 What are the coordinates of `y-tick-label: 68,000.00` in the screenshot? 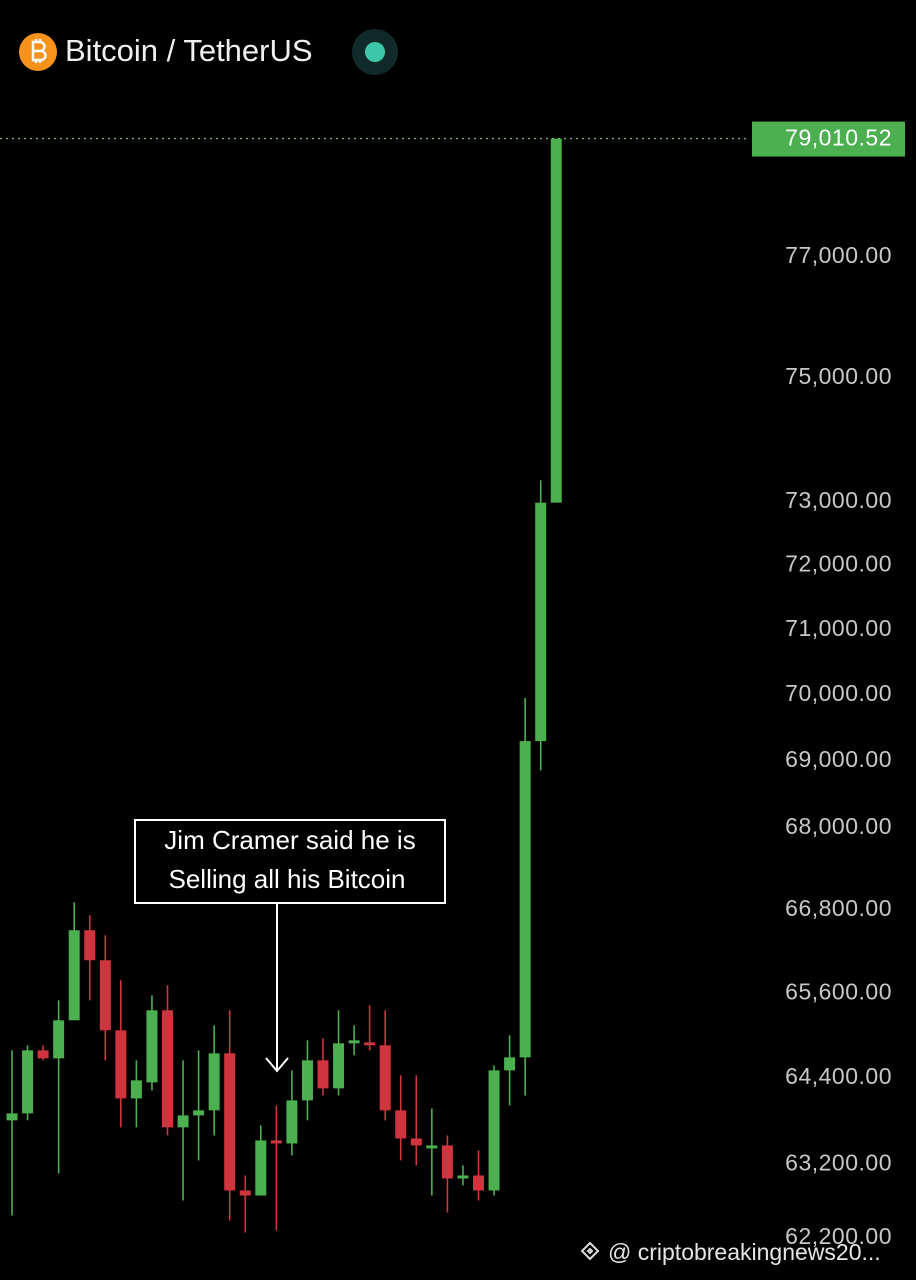 It's located at (838, 826).